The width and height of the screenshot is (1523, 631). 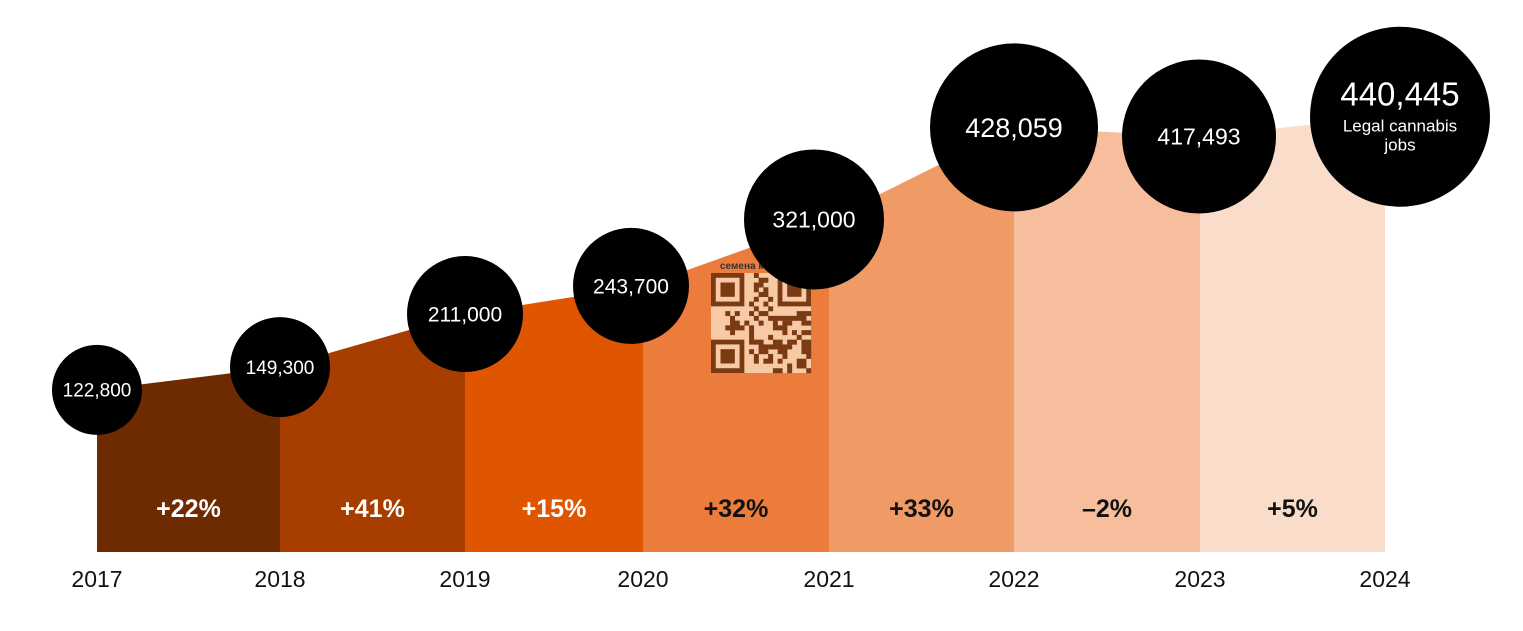 I want to click on growth-label: +5%, so click(x=1292, y=509).